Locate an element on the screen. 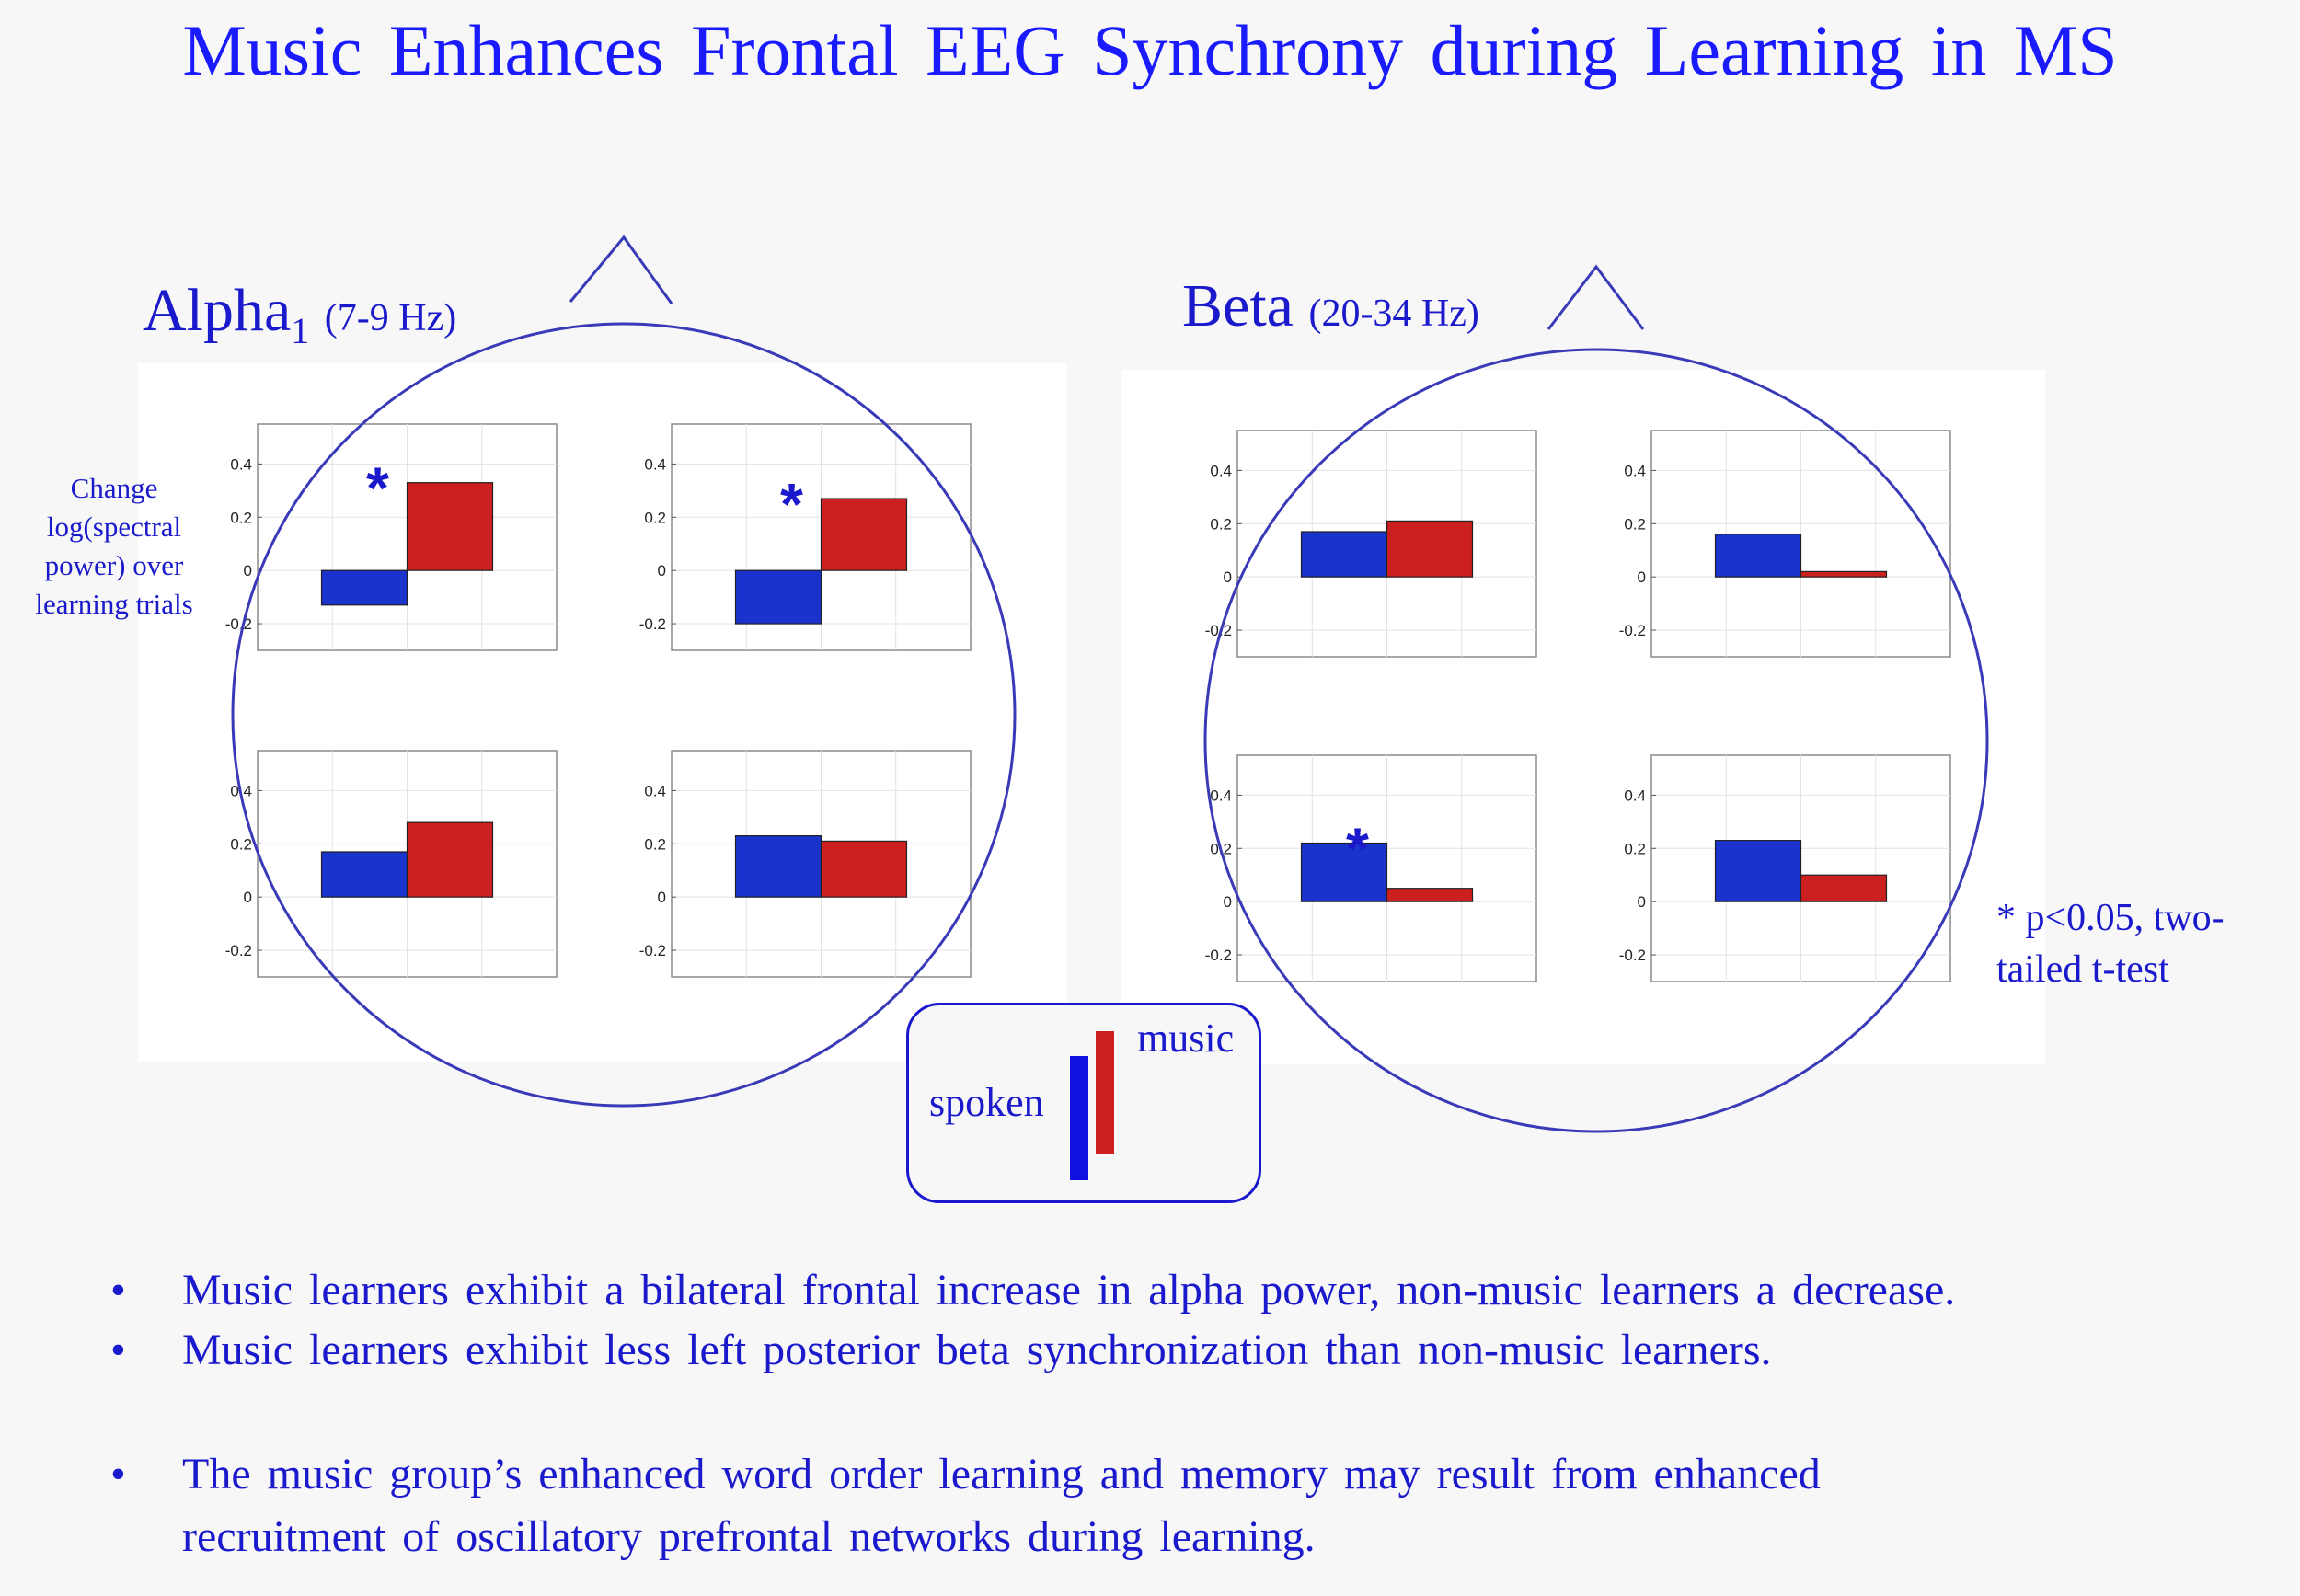 This screenshot has width=2300, height=1596. alpha-left-frontal-plot: -0.2 0 0.2 0.4 * is located at coordinates (389, 538).